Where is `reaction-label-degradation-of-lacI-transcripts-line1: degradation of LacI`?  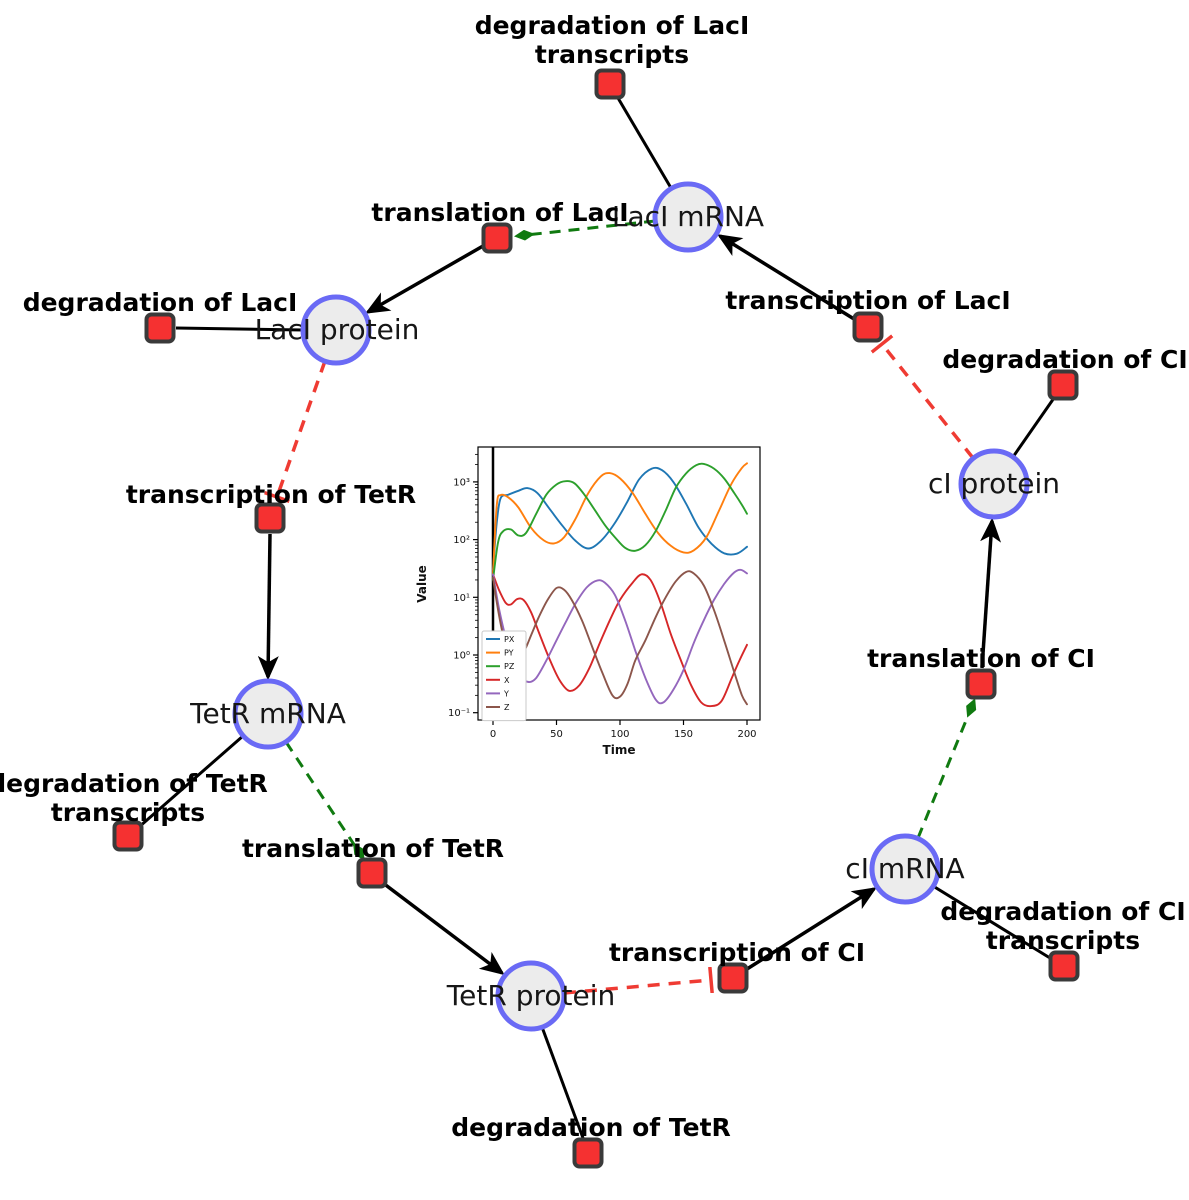 reaction-label-degradation-of-lacI-transcripts-line1: degradation of LacI is located at coordinates (612, 25).